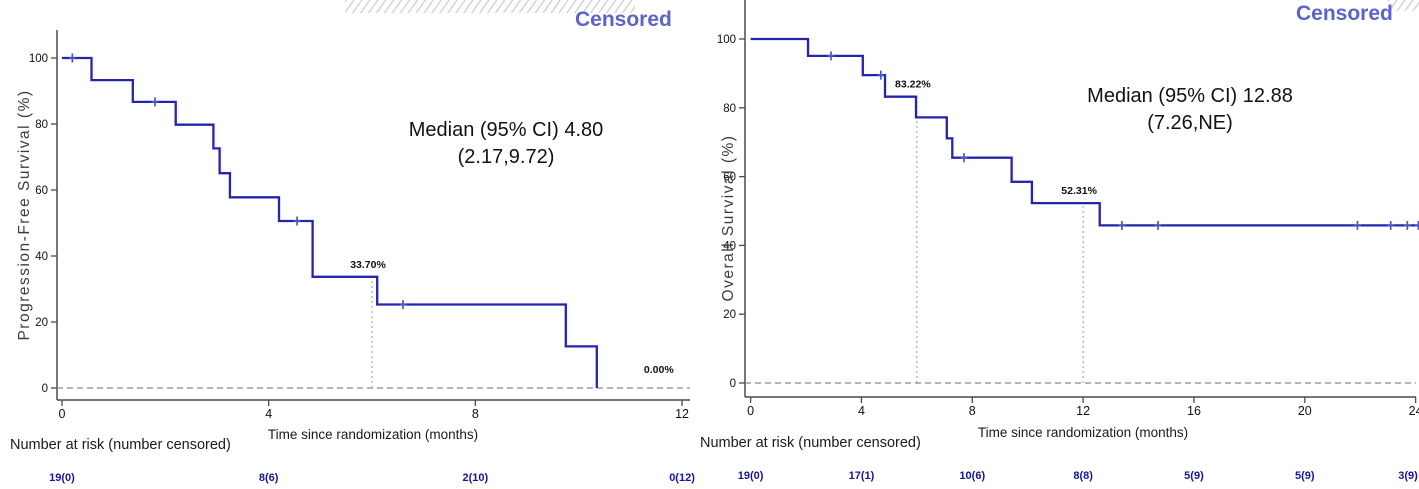 Image resolution: width=1419 pixels, height=489 pixels. Describe the element at coordinates (1083, 411) in the screenshot. I see `os-x-tick-label: 12` at that location.